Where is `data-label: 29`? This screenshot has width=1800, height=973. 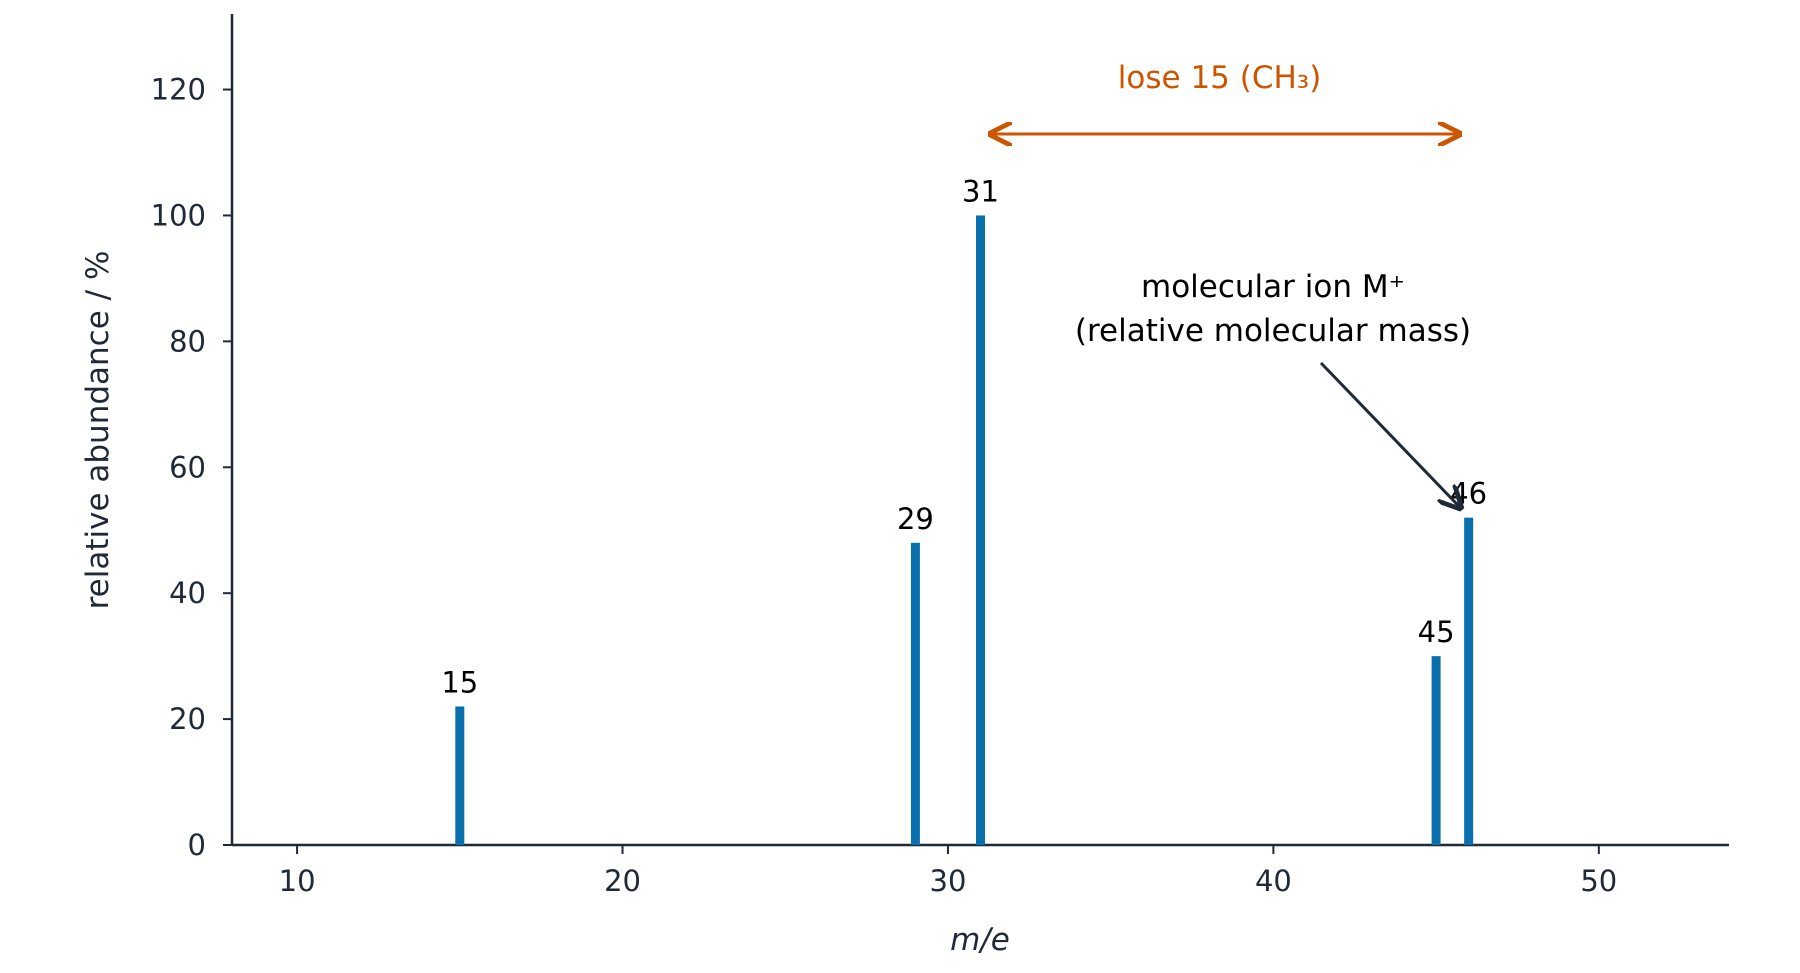 data-label: 29 is located at coordinates (915, 519).